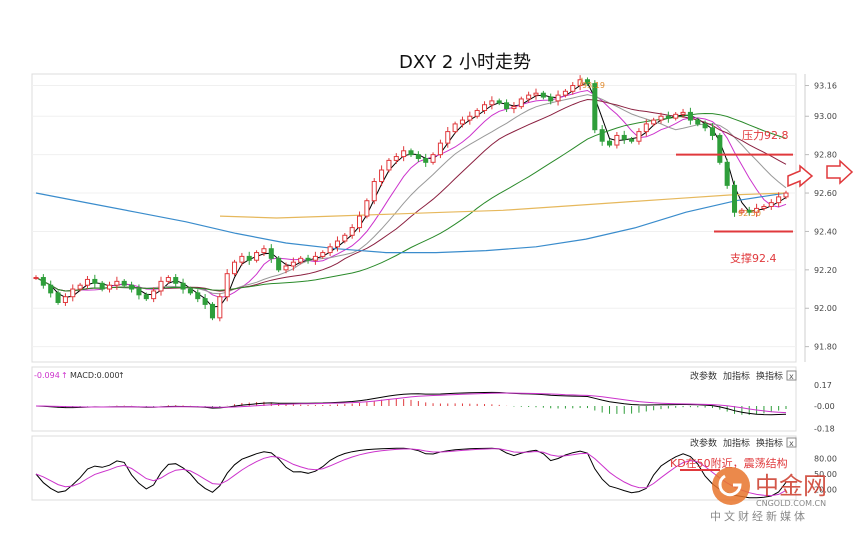  Describe the element at coordinates (769, 443) in the screenshot. I see `kd-menu-switch-indicator: 换指标` at that location.